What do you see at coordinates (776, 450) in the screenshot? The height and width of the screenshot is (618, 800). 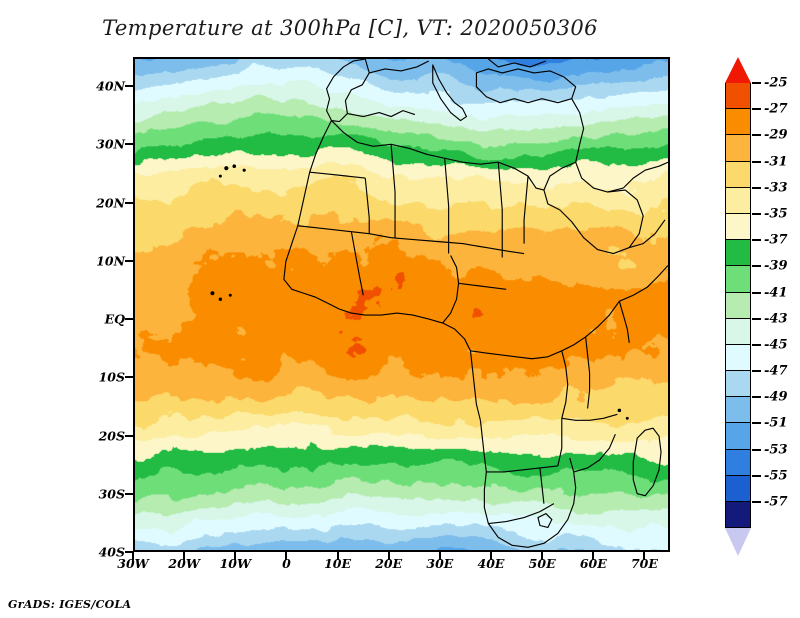 I see `colorbar-label: -53` at bounding box center [776, 450].